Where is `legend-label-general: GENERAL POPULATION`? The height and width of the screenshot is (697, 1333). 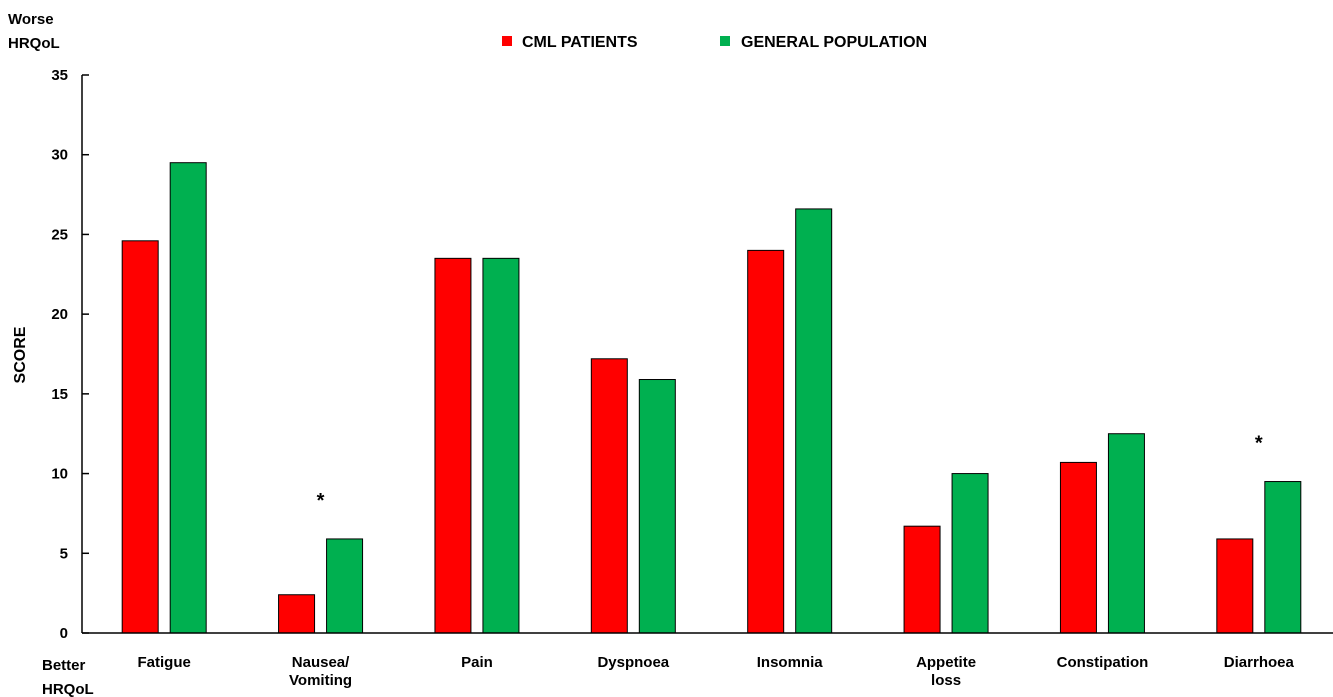
legend-label-general: GENERAL POPULATION is located at coordinates (834, 42).